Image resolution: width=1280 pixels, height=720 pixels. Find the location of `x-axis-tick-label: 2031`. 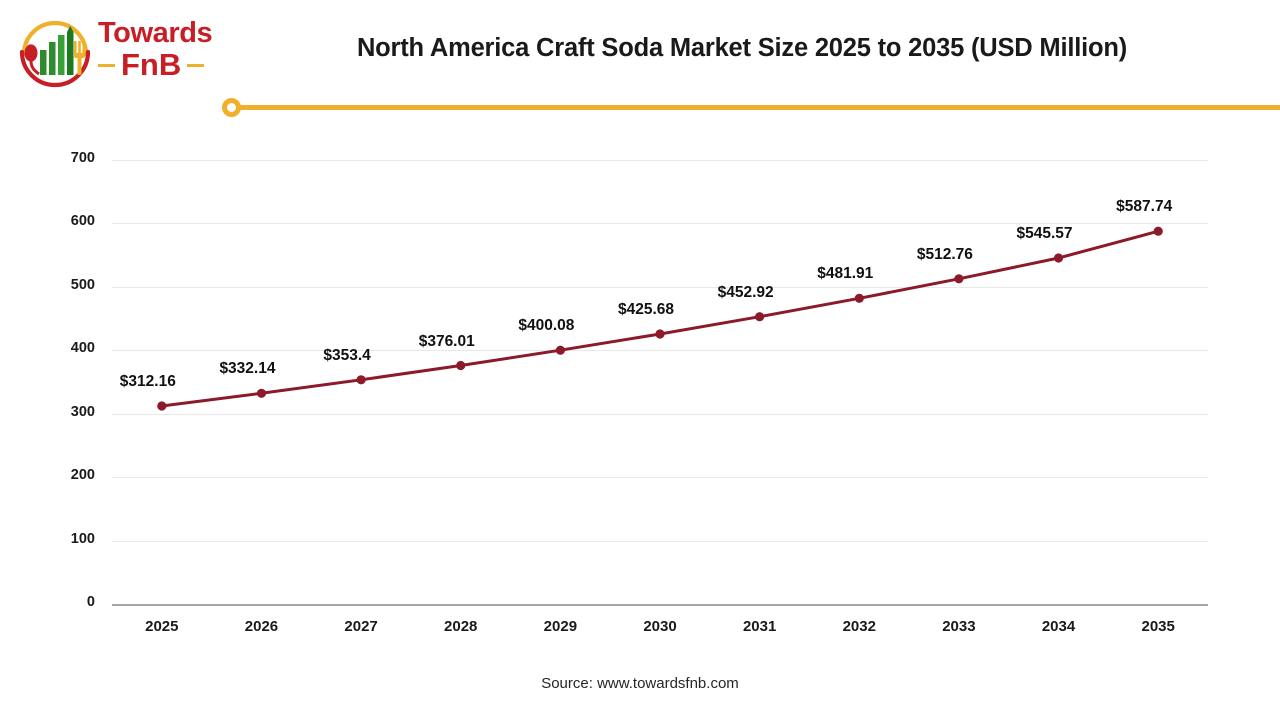

x-axis-tick-label: 2031 is located at coordinates (759, 626).